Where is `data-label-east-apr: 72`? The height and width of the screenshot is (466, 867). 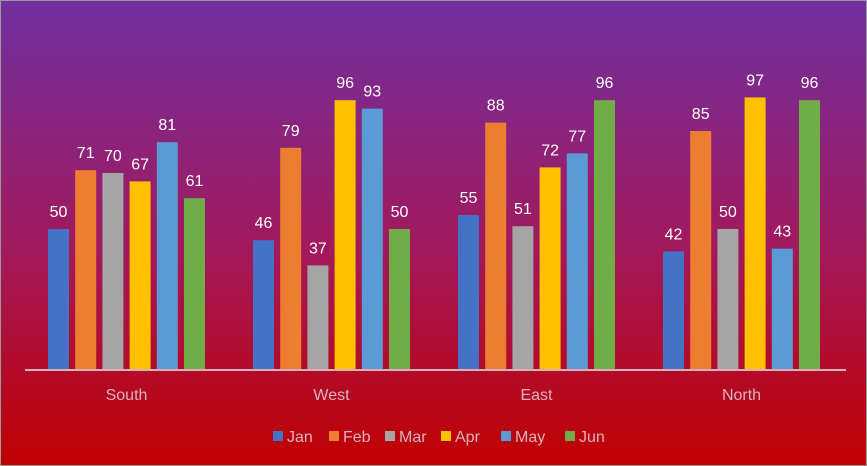
data-label-east-apr: 72 is located at coordinates (550, 150).